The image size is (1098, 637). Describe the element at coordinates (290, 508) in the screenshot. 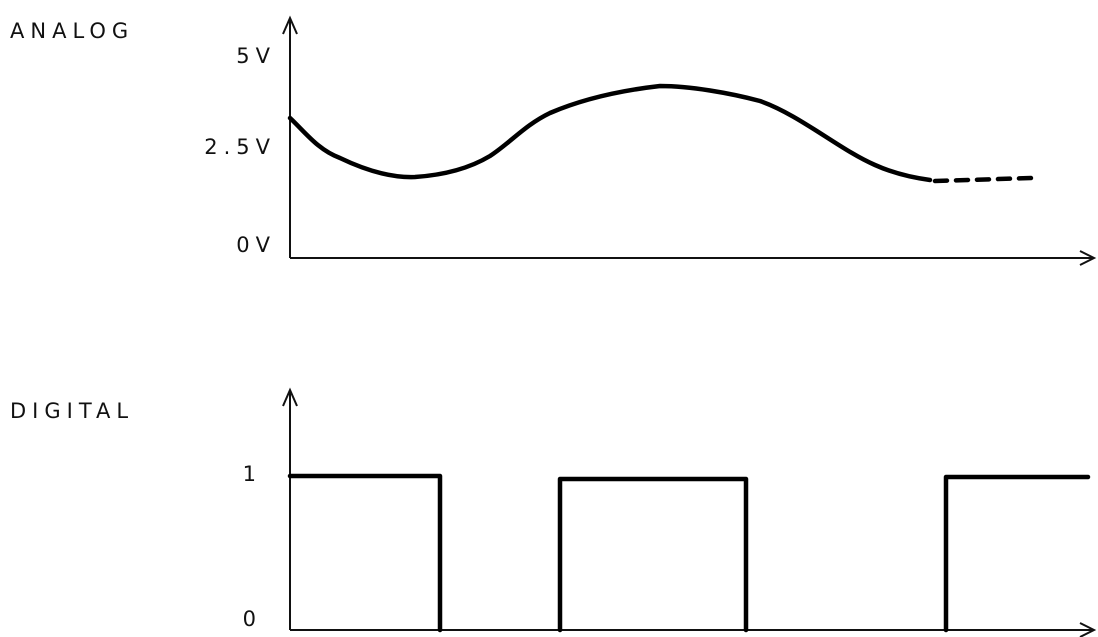

I see `digital-y-axis` at that location.